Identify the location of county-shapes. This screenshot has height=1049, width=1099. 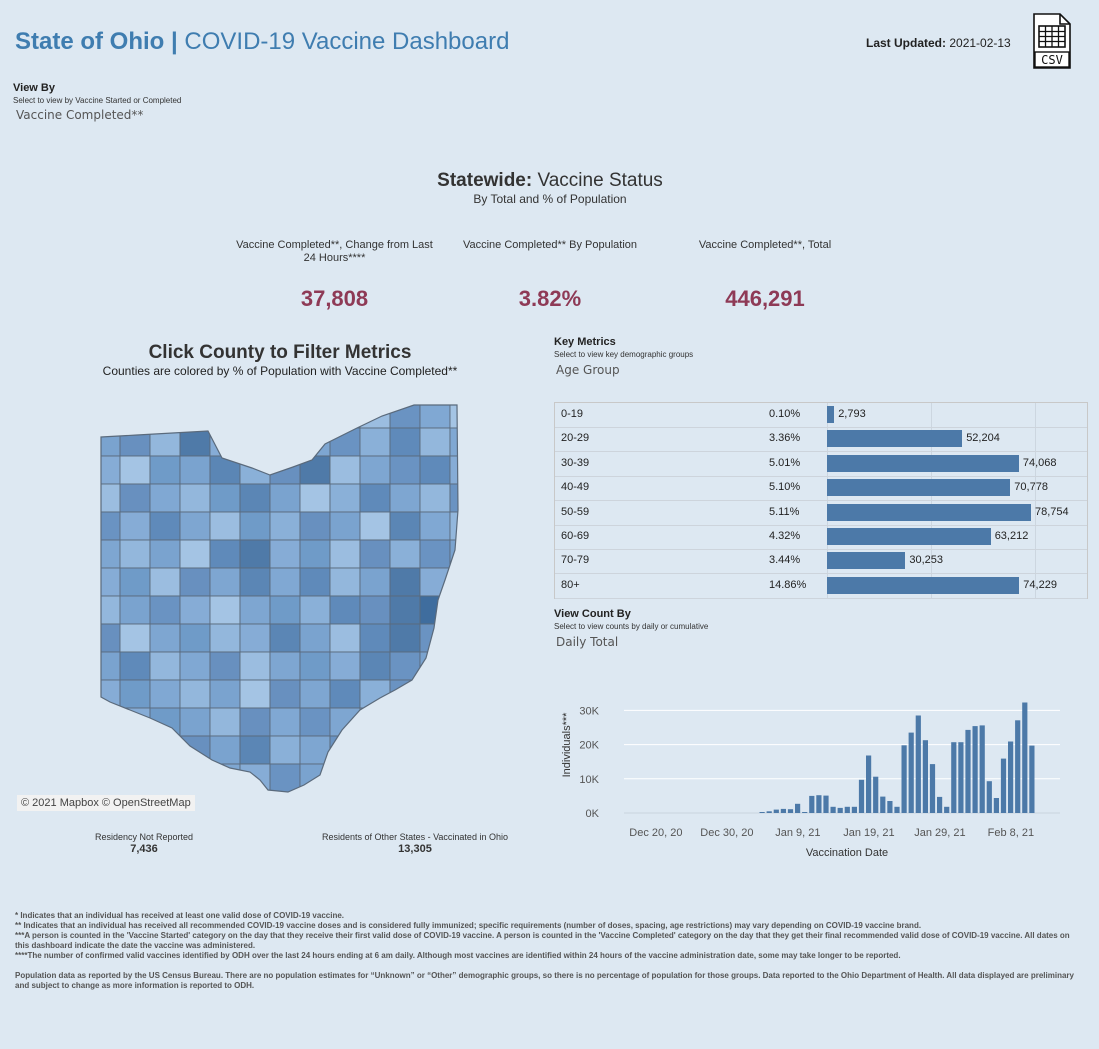
(280, 600).